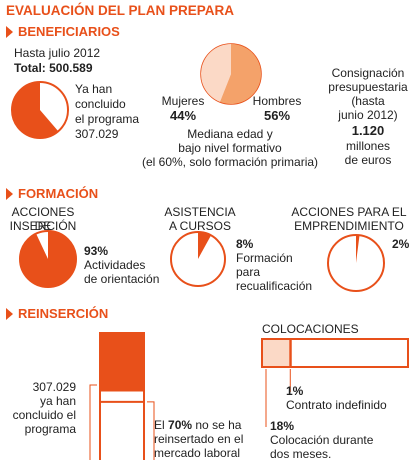 This screenshot has width=414, height=461. I want to click on concluded-value: 307.029, so click(97, 134).